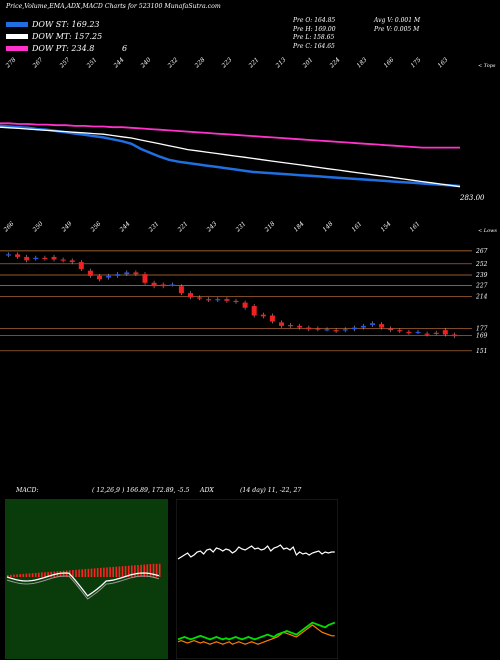 The height and width of the screenshot is (660, 500). What do you see at coordinates (397, 29) in the screenshot?
I see `stat-pre-volume: Pre V: 0.005 M` at bounding box center [397, 29].